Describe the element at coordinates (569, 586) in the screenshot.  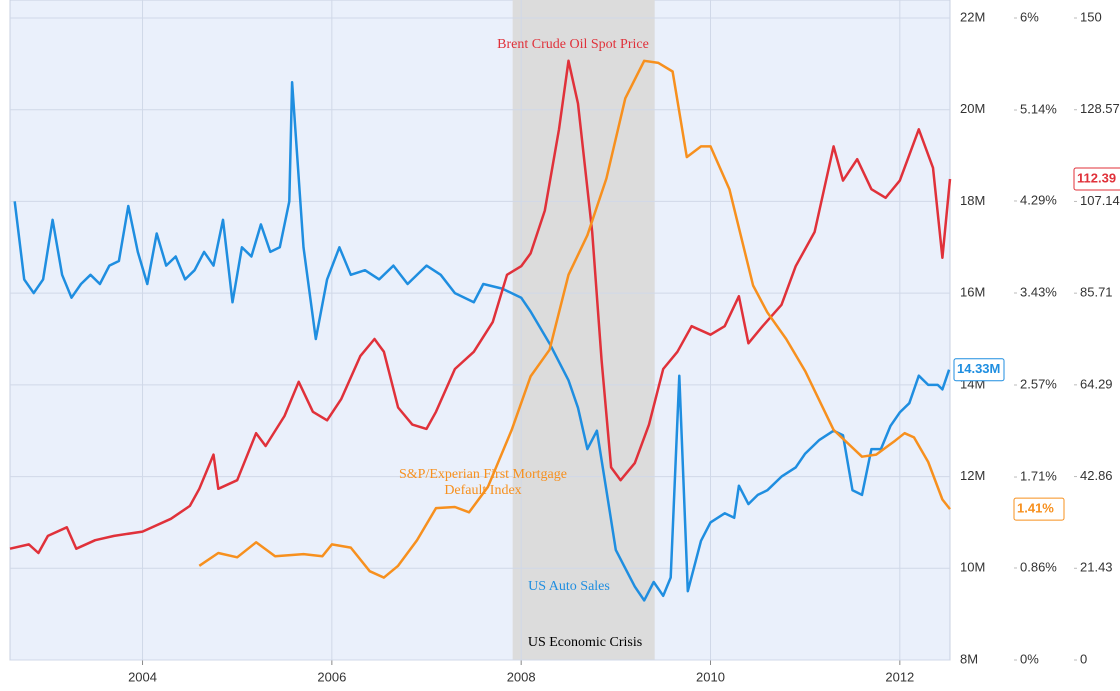
I see `series-annotation: US Auto Sales` at that location.